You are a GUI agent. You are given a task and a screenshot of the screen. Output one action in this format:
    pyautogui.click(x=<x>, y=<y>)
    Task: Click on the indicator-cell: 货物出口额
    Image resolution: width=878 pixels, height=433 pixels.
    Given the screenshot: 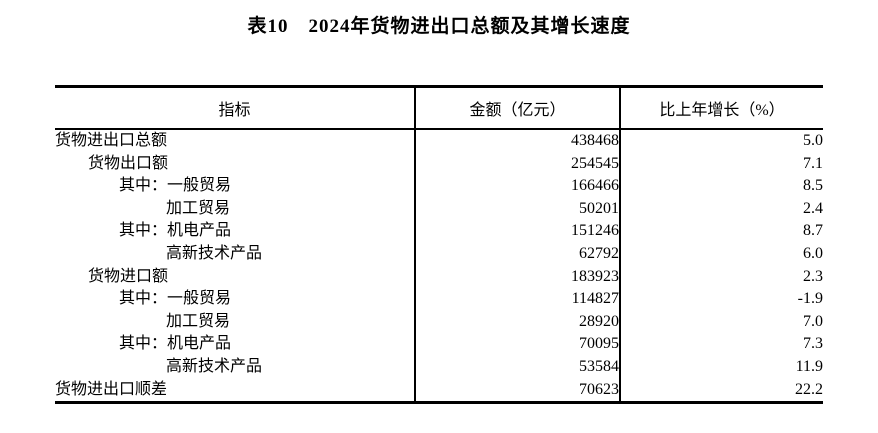 What is the action you would take?
    pyautogui.click(x=128, y=163)
    